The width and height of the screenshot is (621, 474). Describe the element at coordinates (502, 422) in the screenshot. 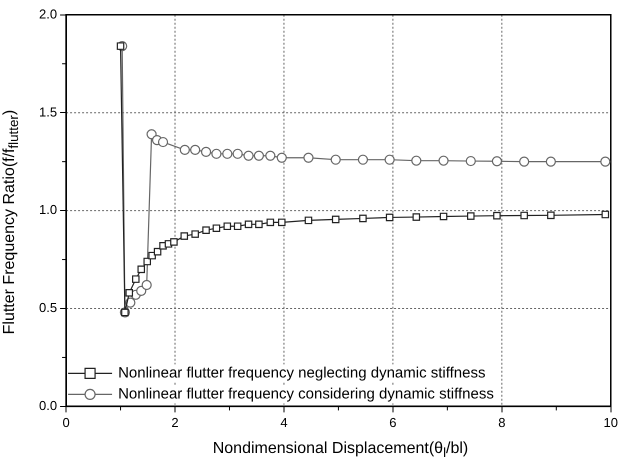

I see `x-tick-label: 8` at that location.